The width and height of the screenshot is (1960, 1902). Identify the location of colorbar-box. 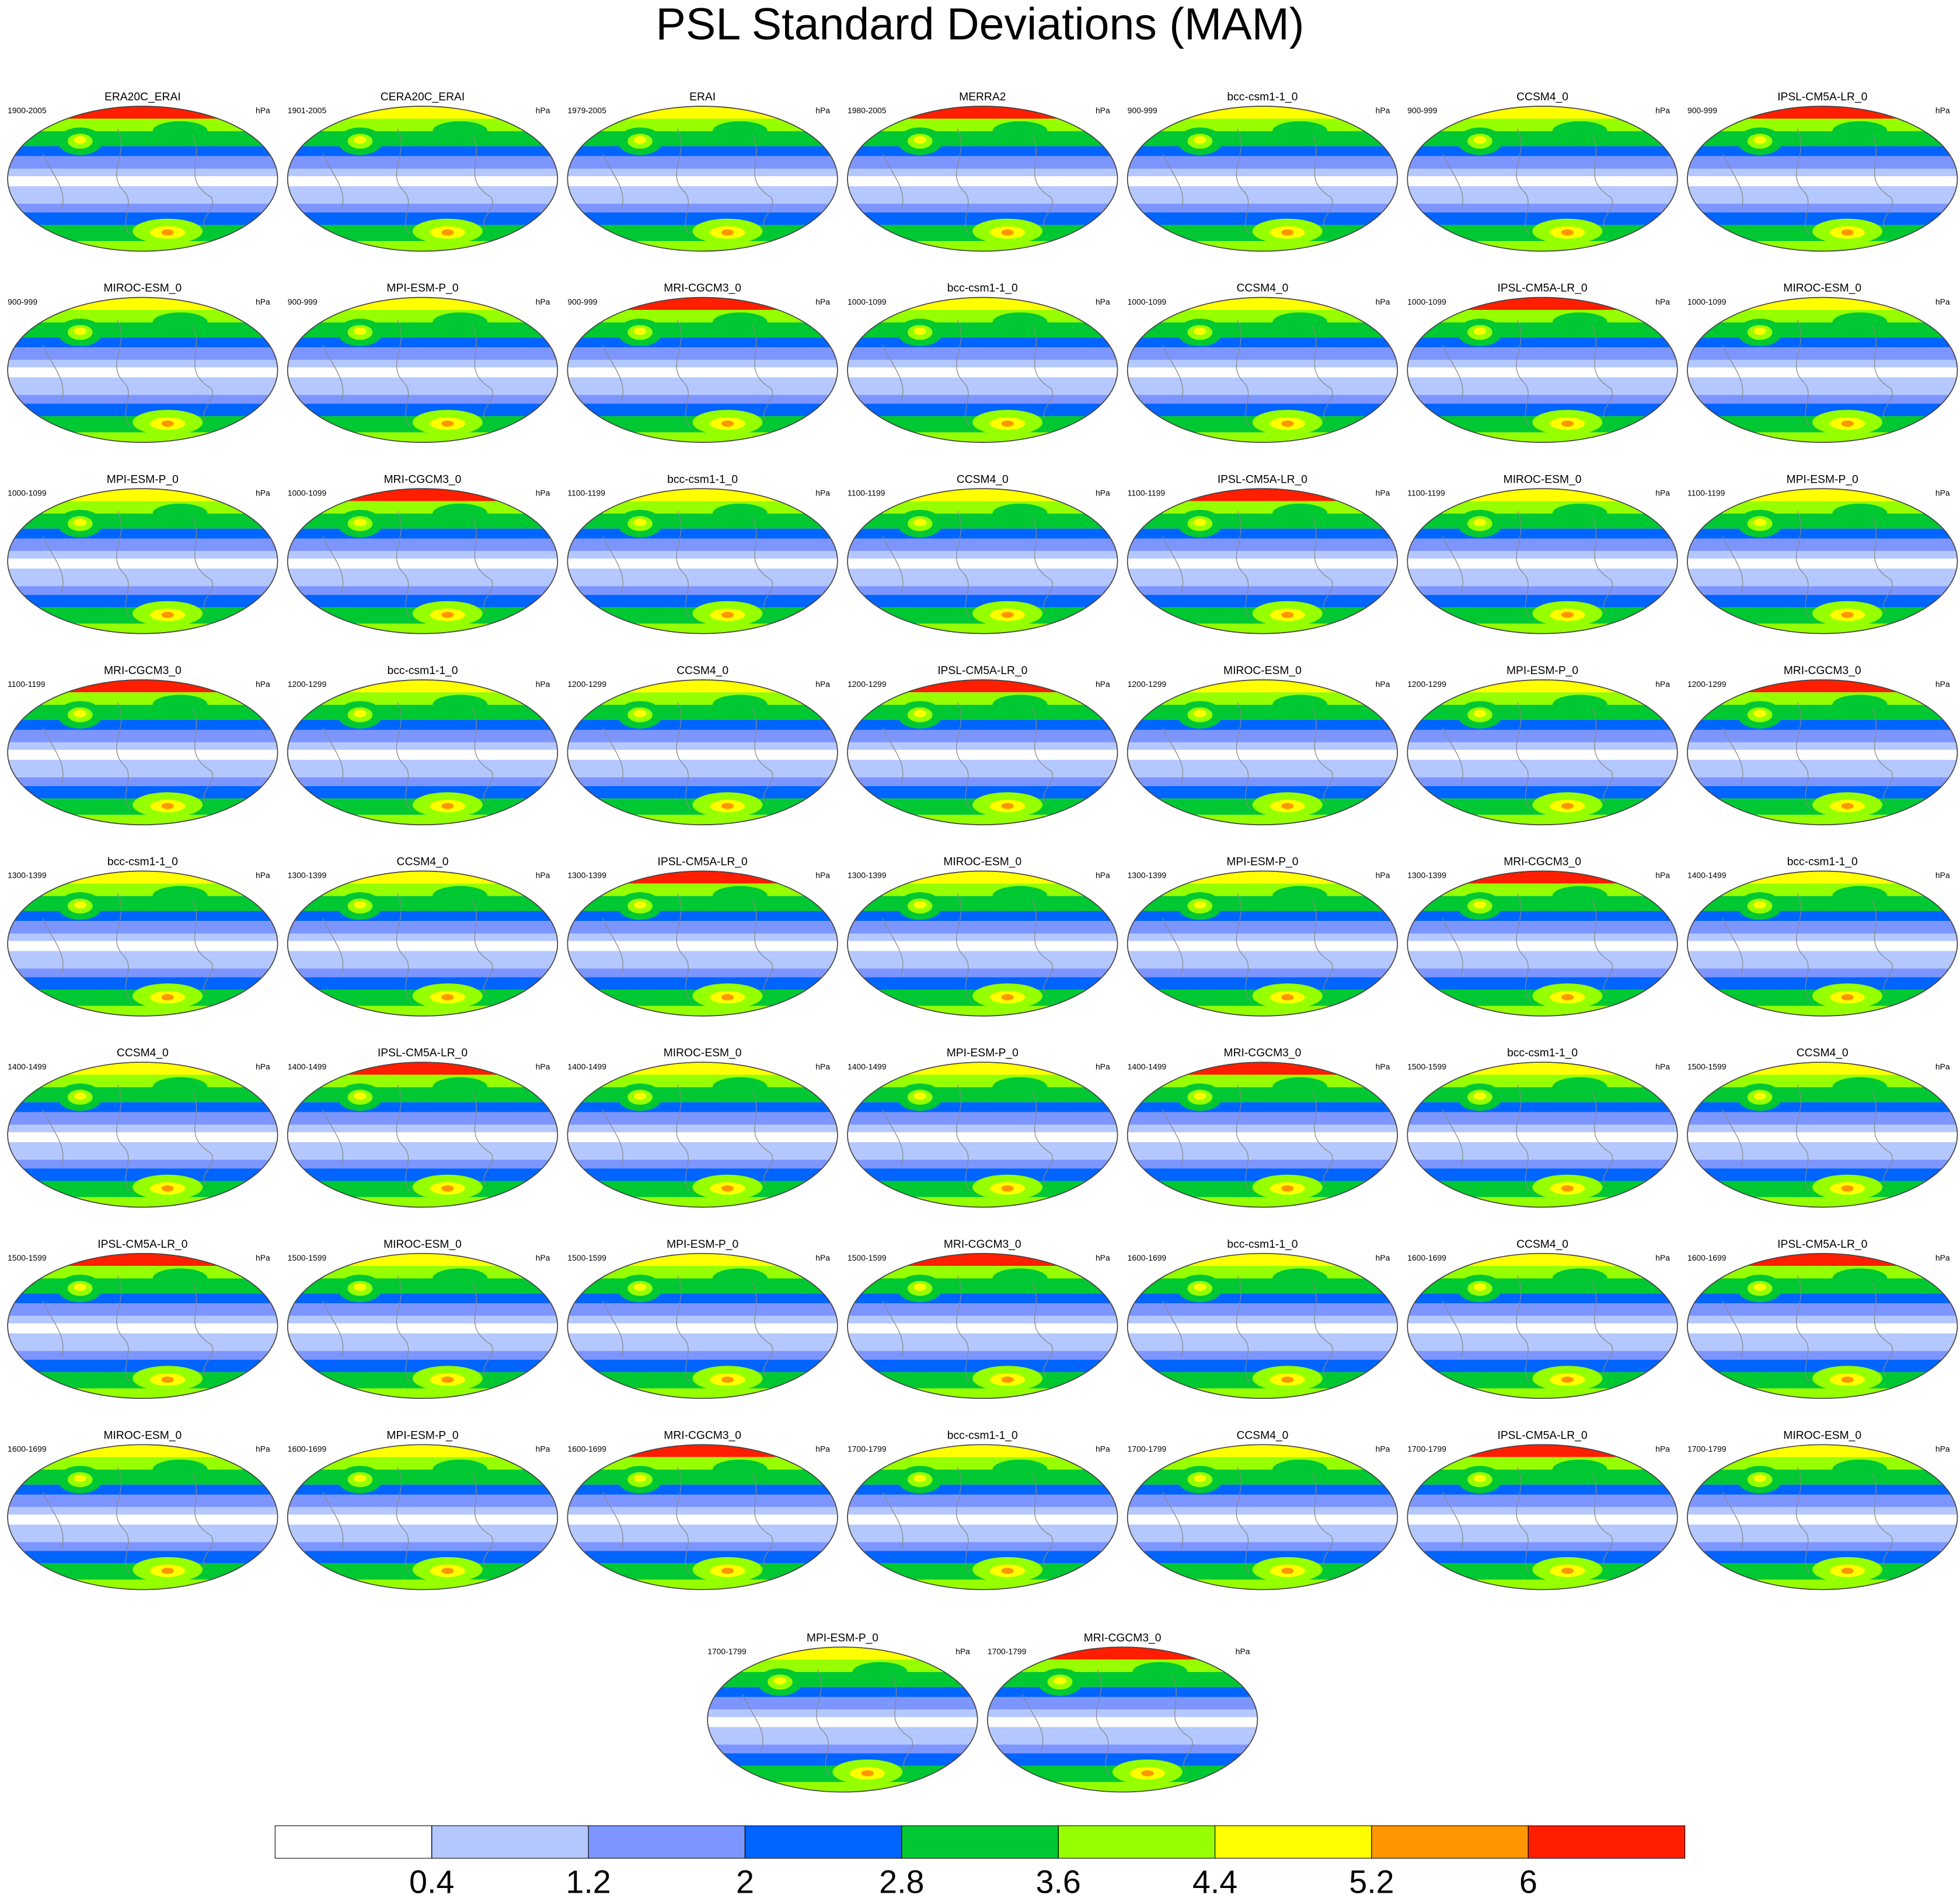
(980, 1842).